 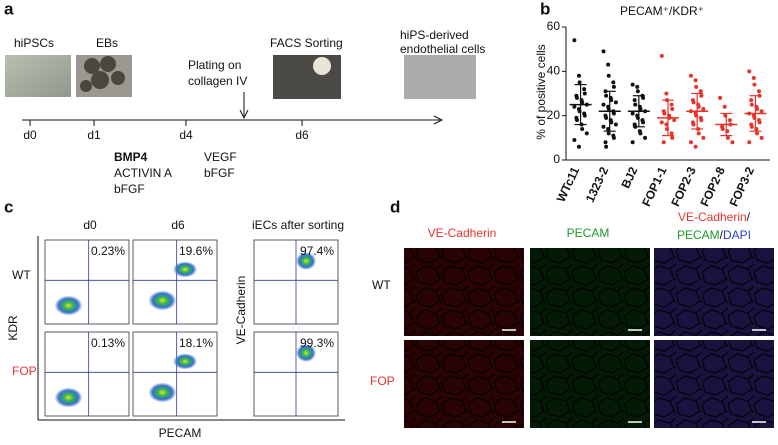 What do you see at coordinates (13, 328) in the screenshot?
I see `y-axis-label: KDR` at bounding box center [13, 328].